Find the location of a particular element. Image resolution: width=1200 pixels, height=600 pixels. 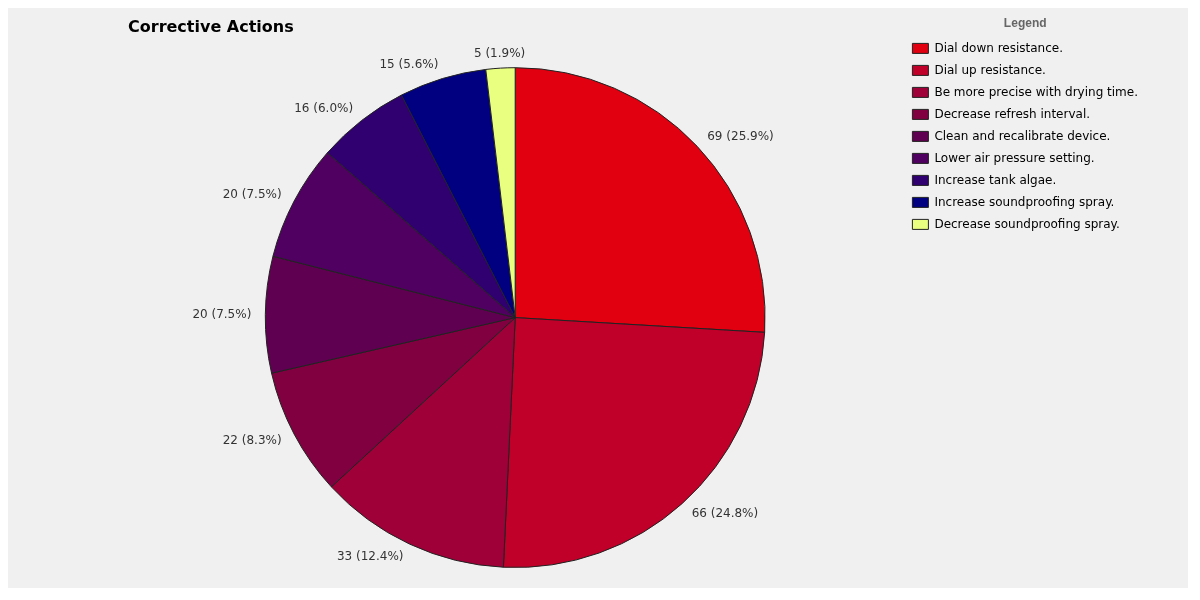

legend-label: Increase tank algae. is located at coordinates (995, 179).